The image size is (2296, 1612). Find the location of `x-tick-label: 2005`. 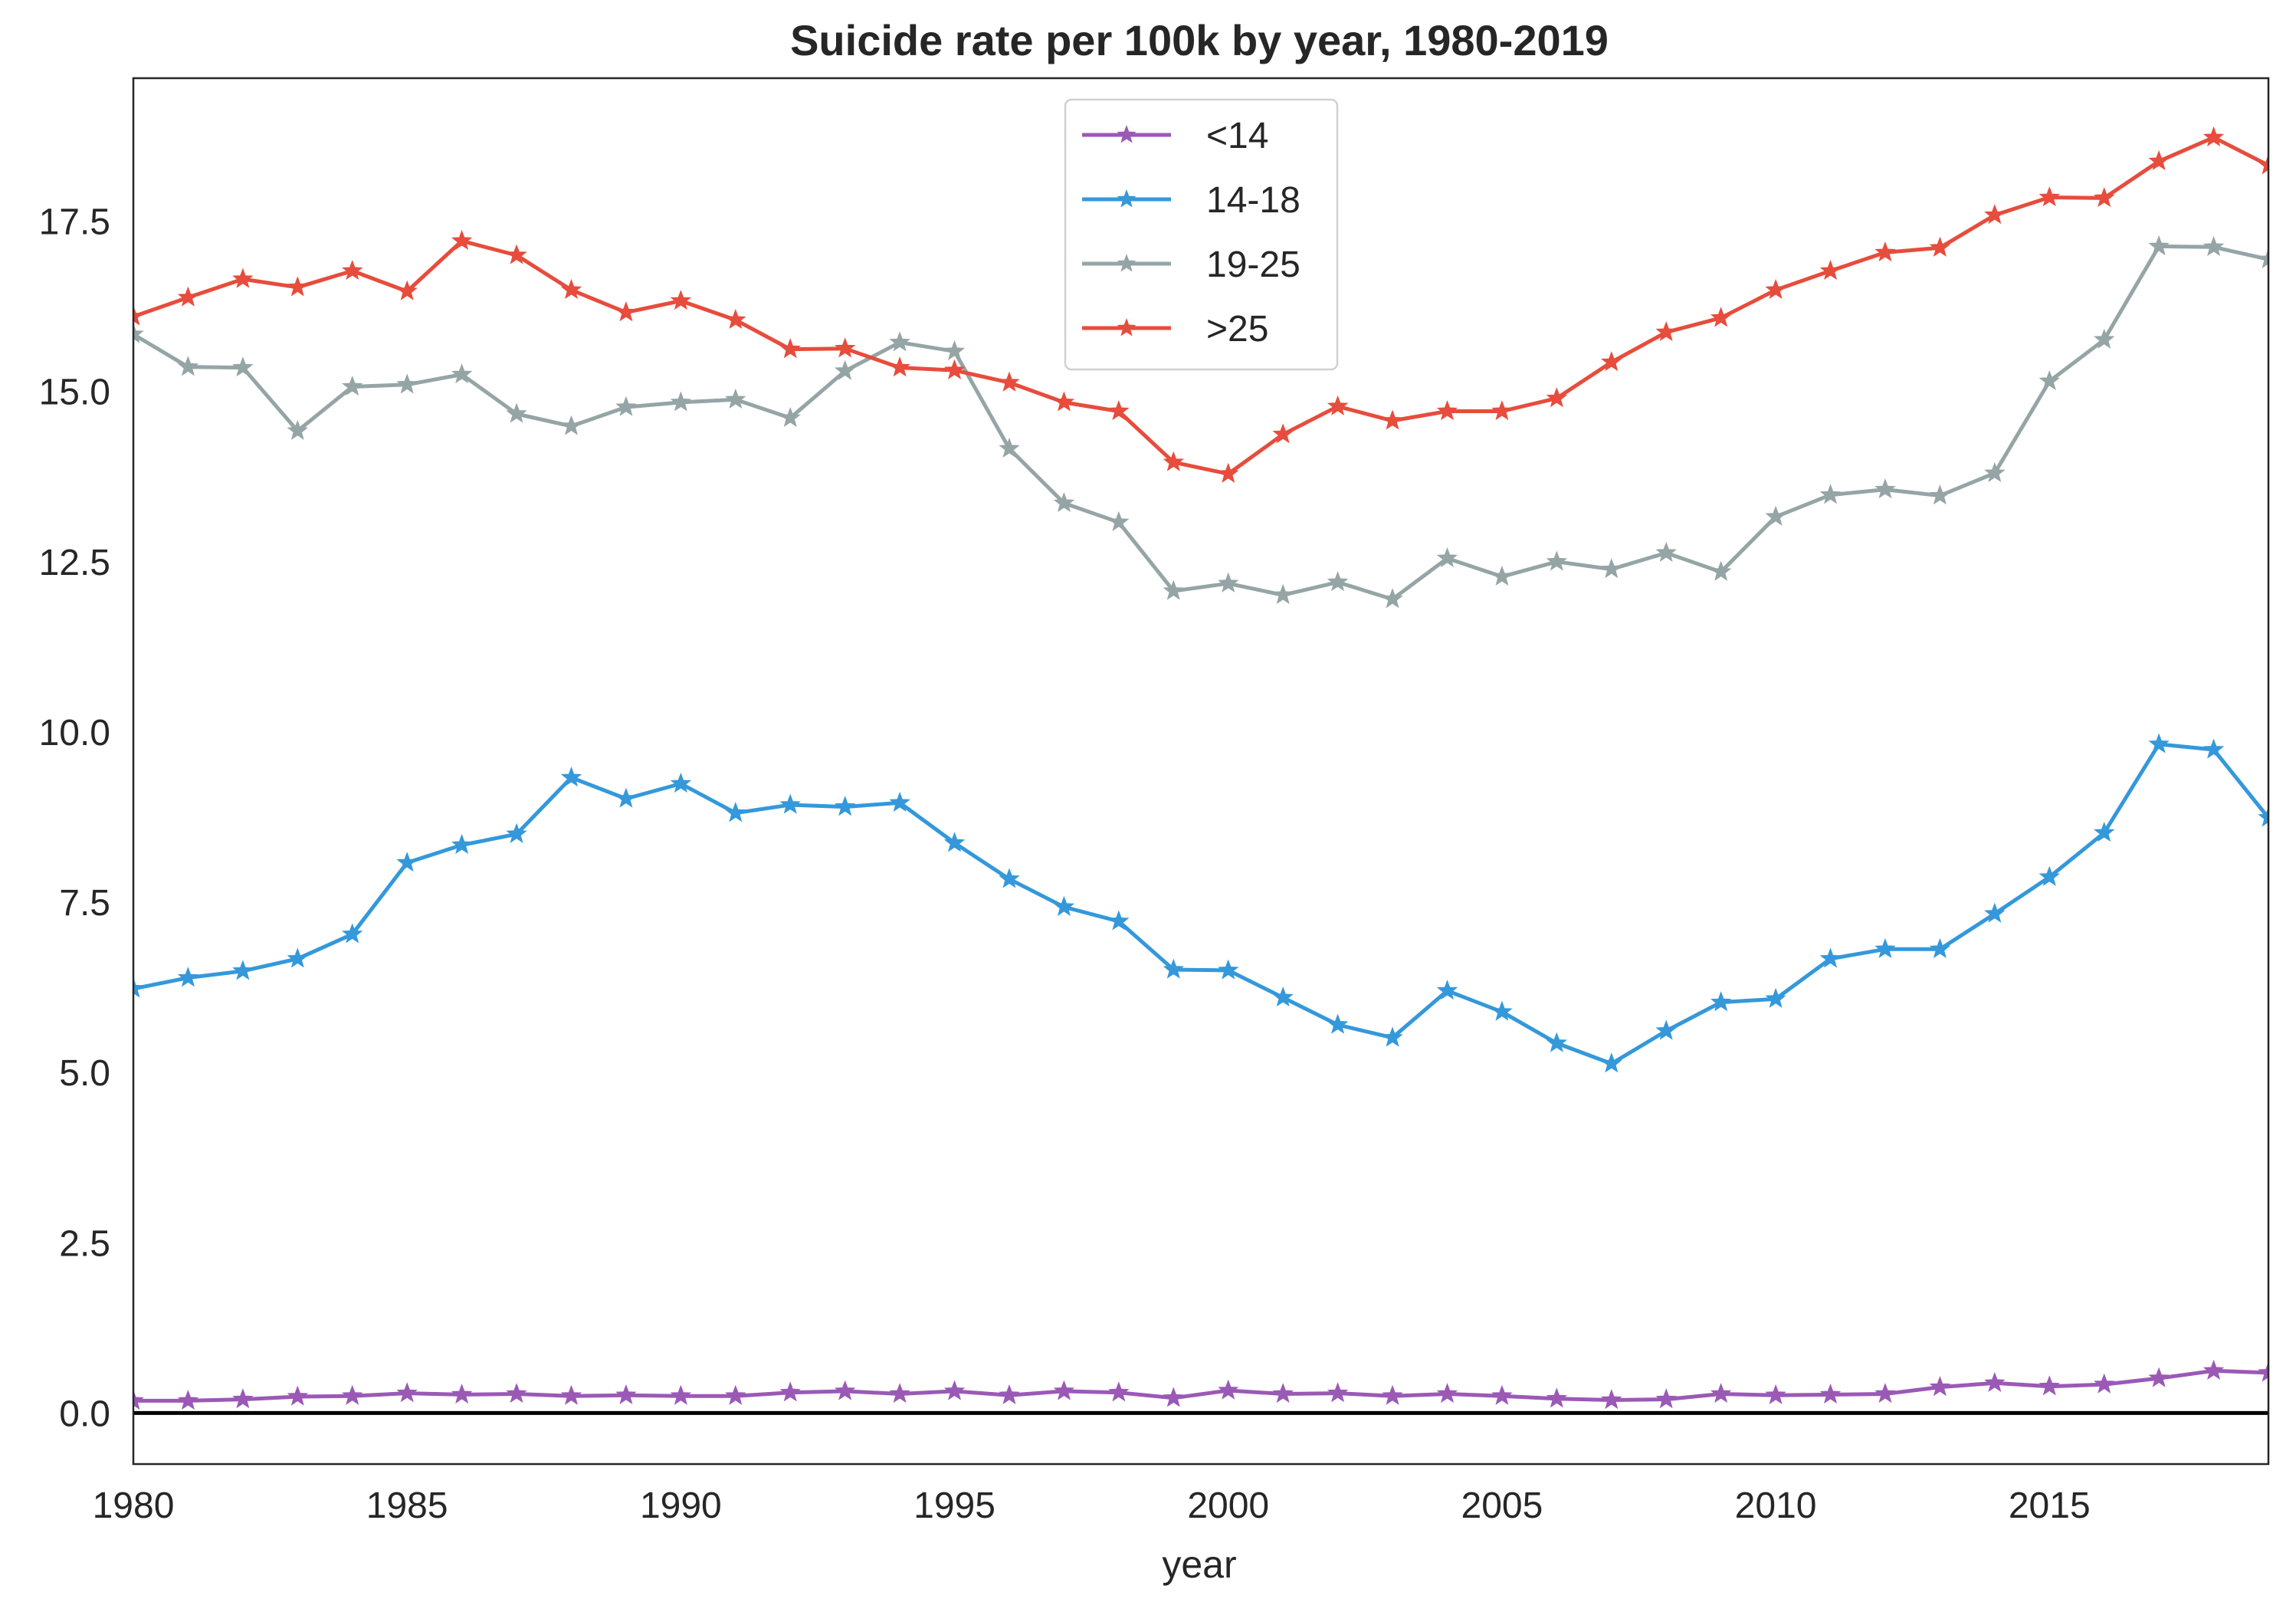

x-tick-label: 2005 is located at coordinates (1502, 1506).